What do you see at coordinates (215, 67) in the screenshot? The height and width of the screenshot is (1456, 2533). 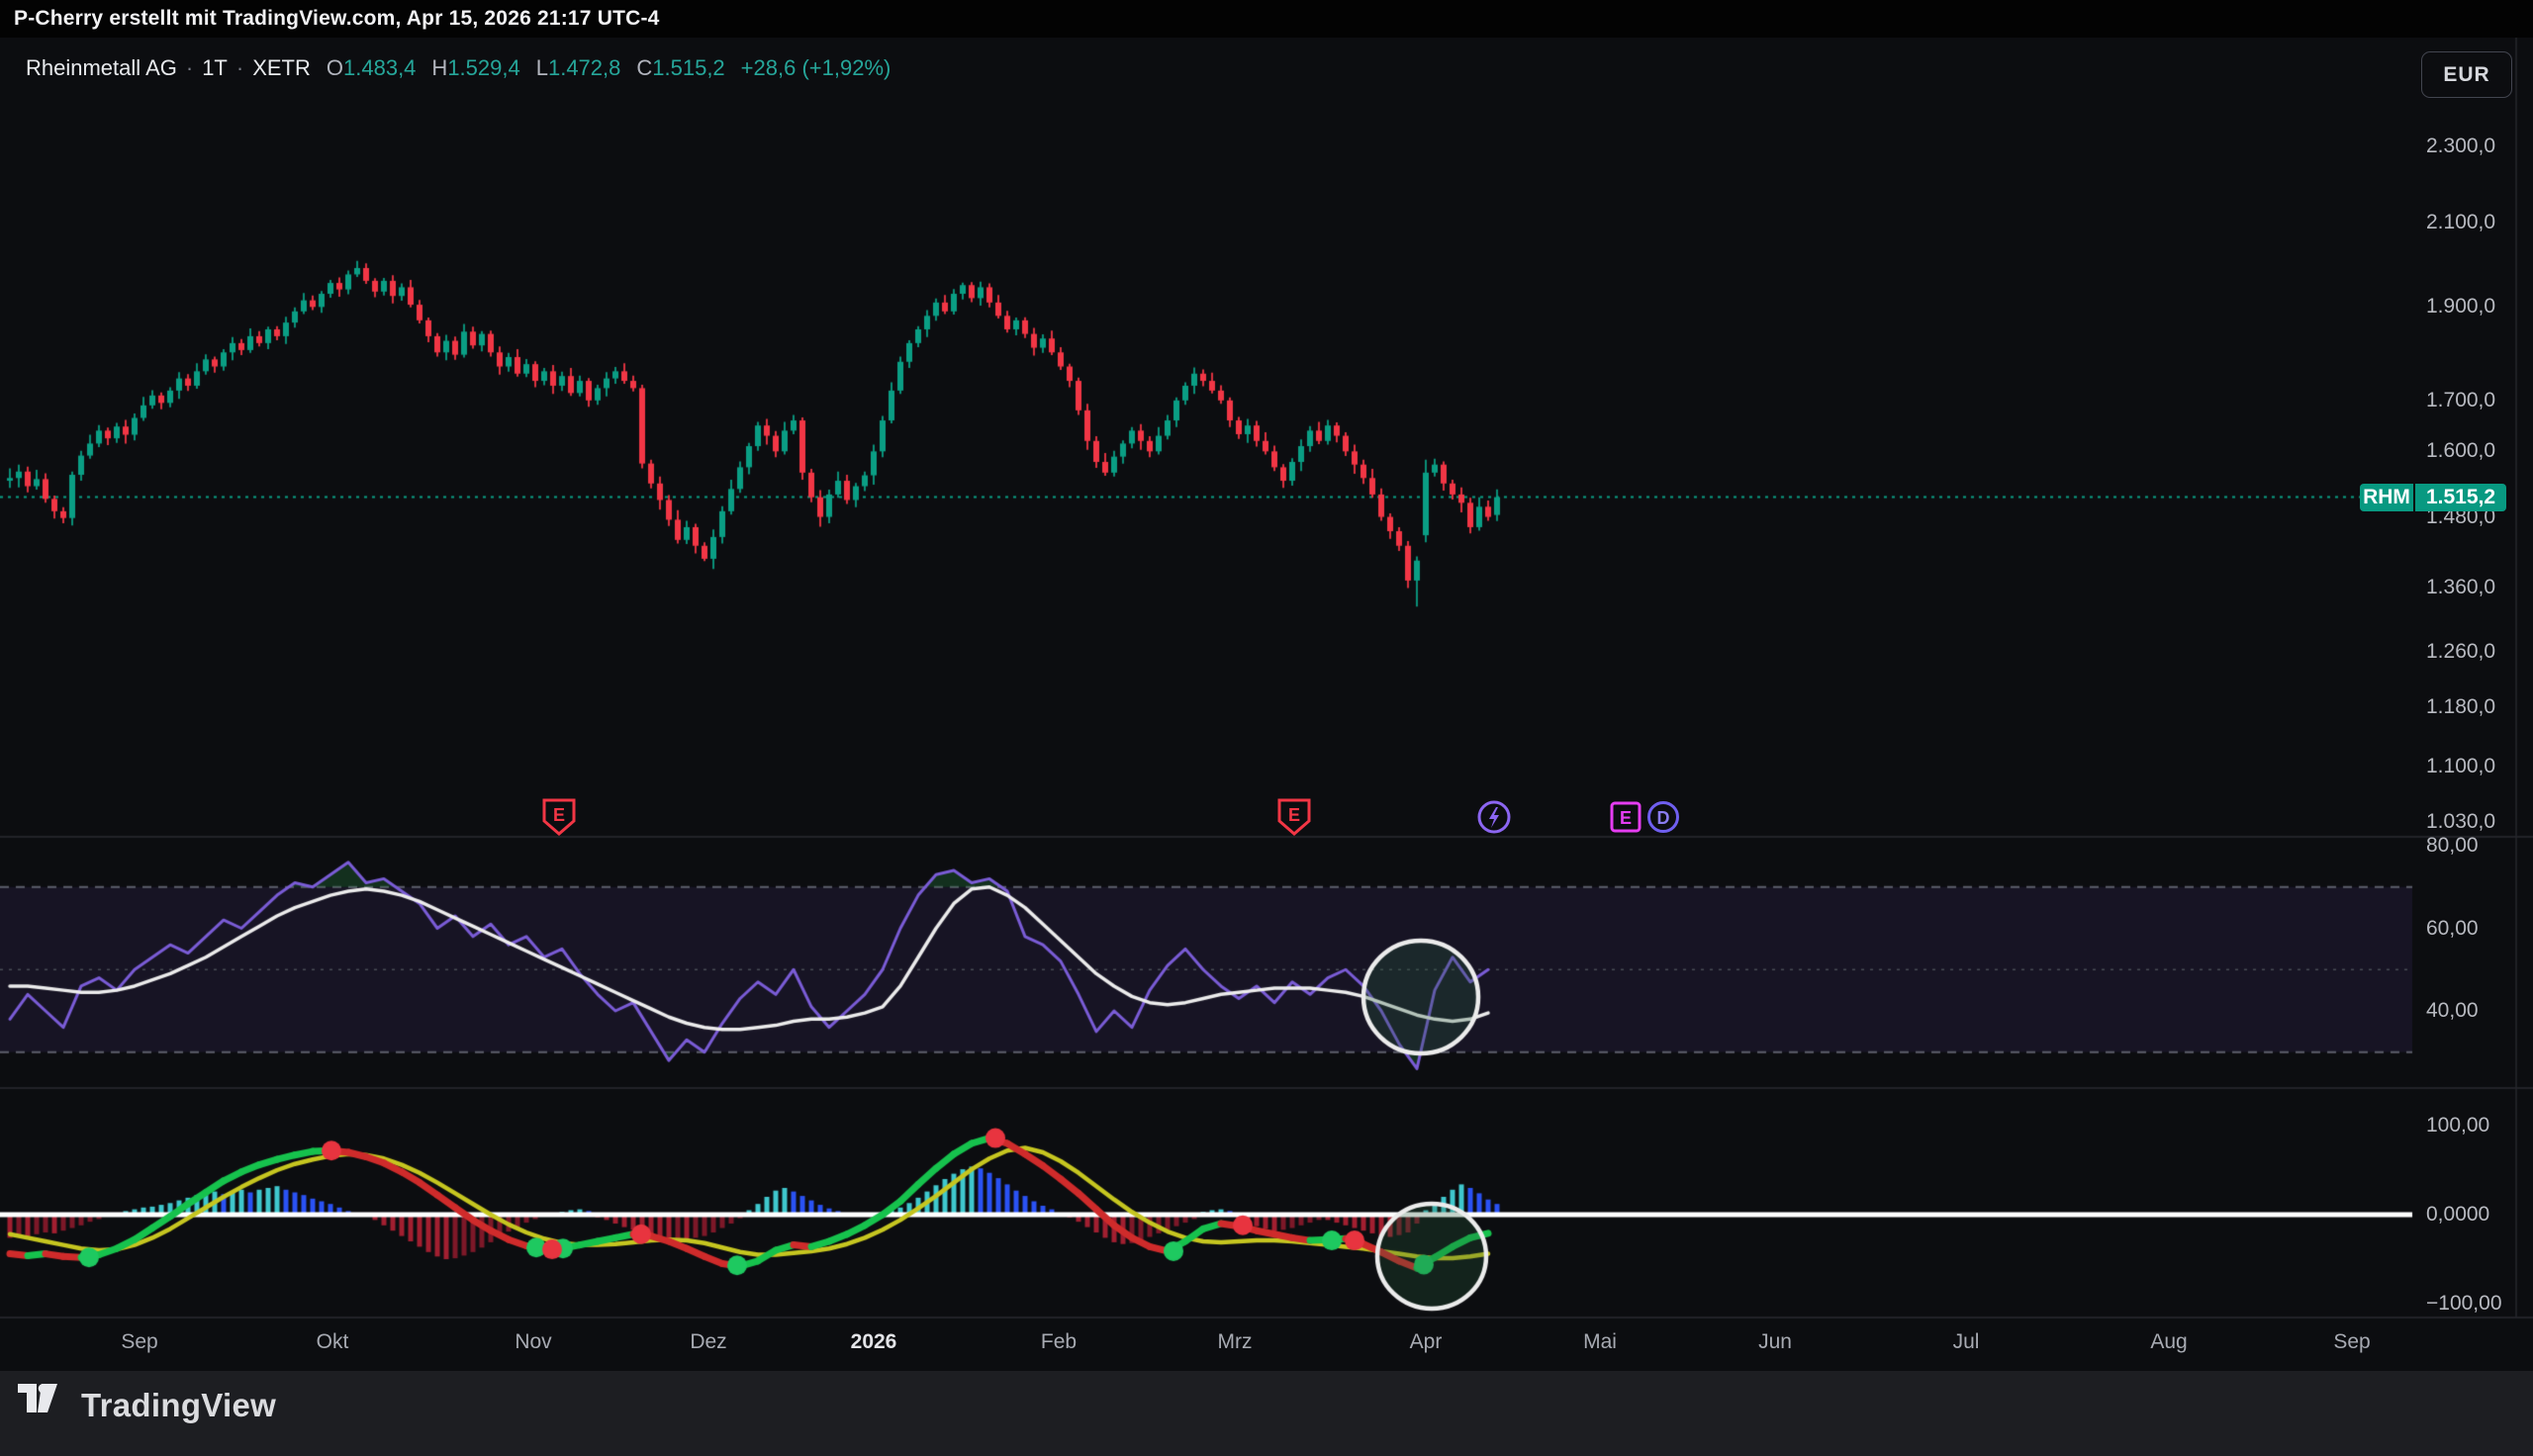 I see `timeframe: 1T` at bounding box center [215, 67].